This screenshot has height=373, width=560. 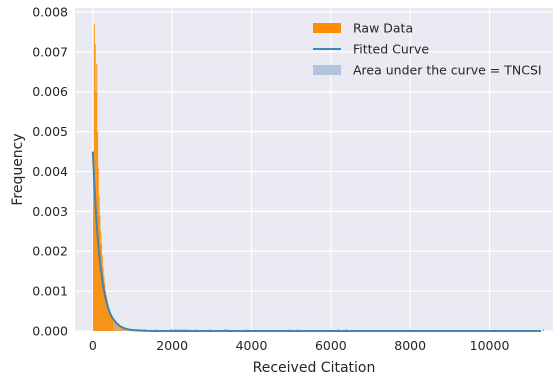 I want to click on x-axis-label: Received Citation, so click(x=314, y=366).